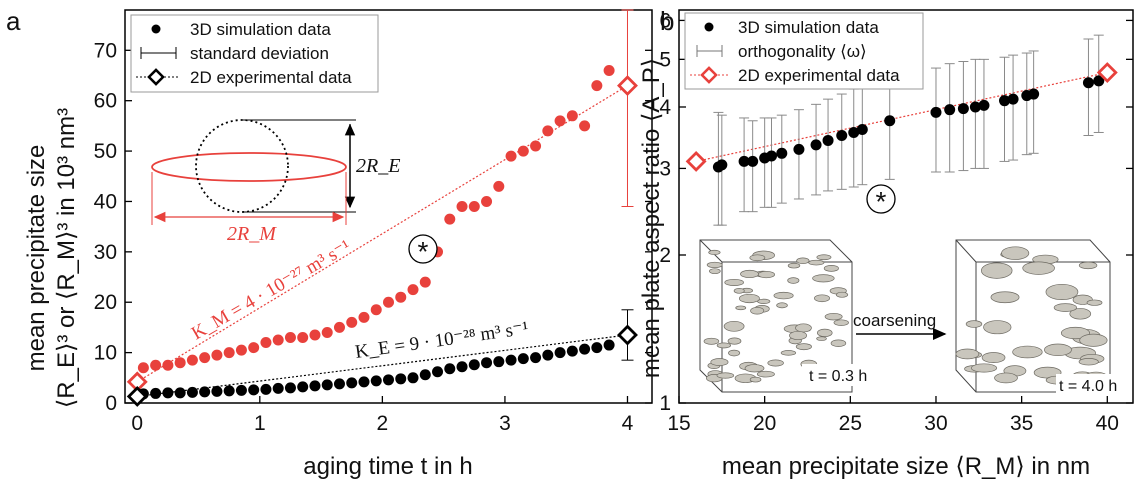  What do you see at coordinates (13, 21) in the screenshot?
I see `panel-letter-a: a` at bounding box center [13, 21].